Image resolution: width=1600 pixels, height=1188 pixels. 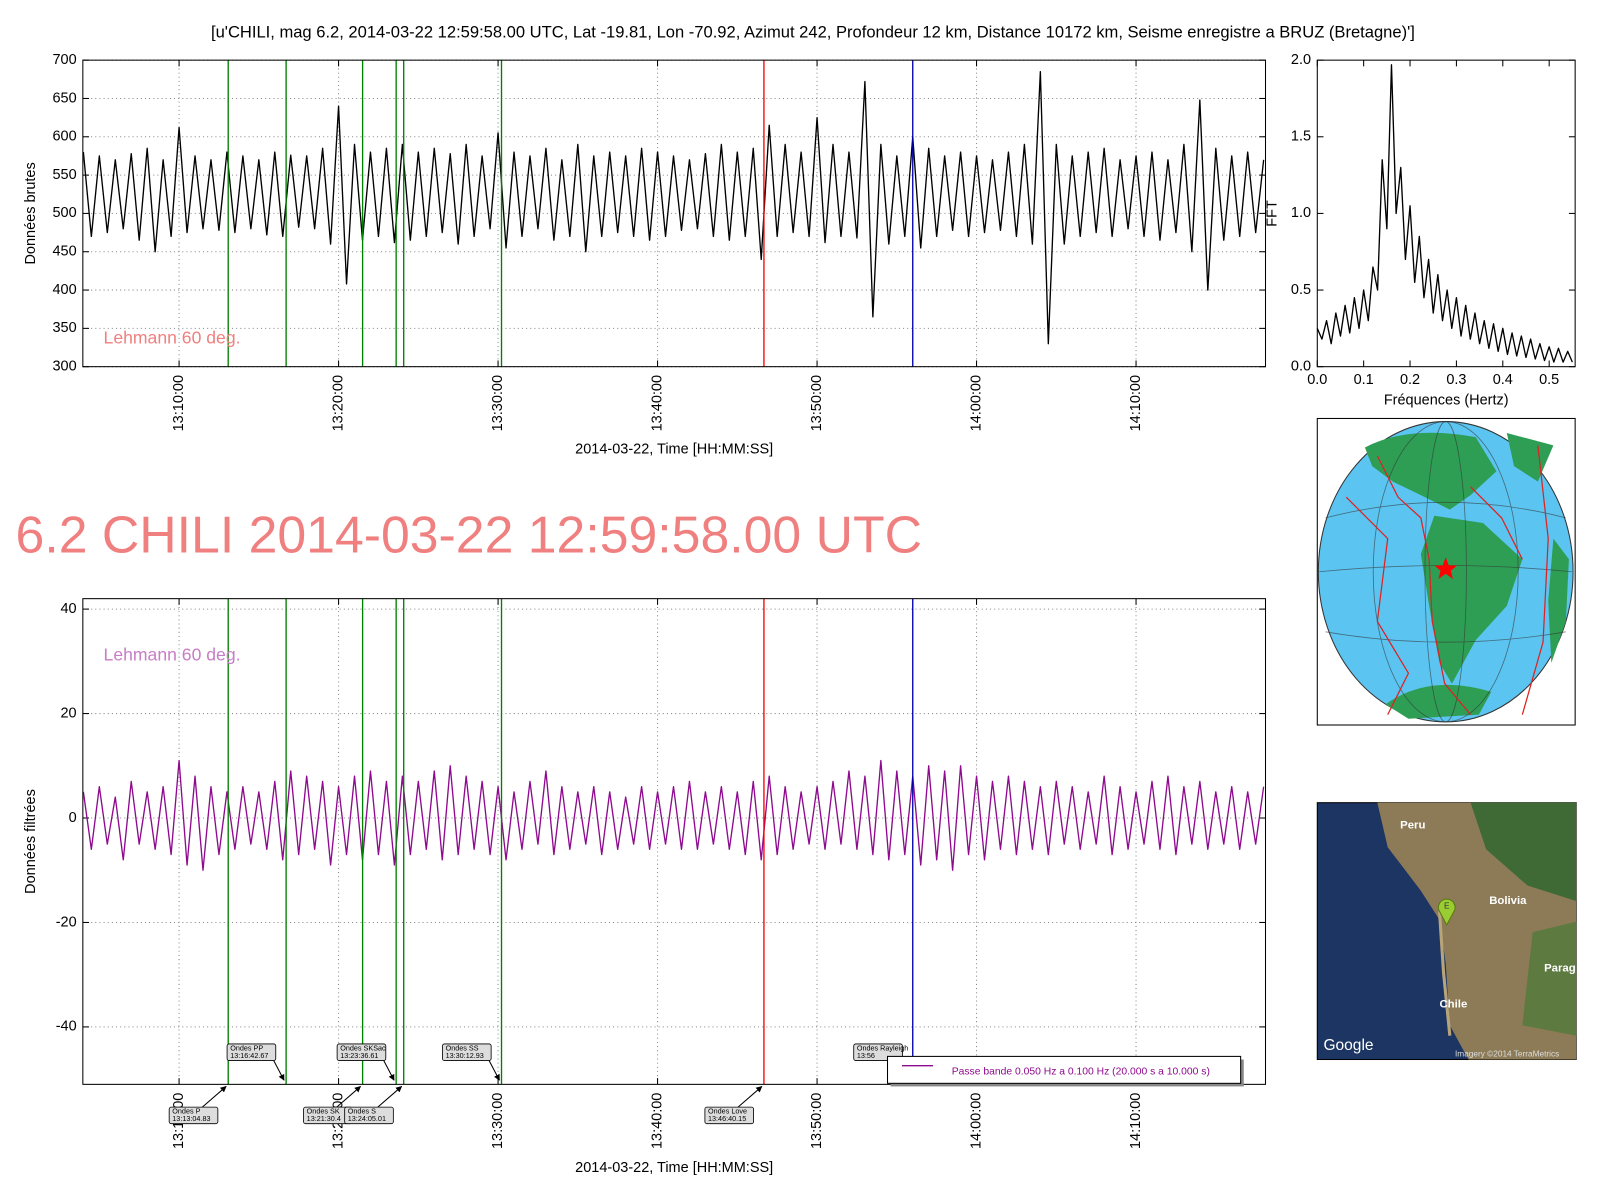 What do you see at coordinates (186, 1111) in the screenshot?
I see `phase-name: Ondes P` at bounding box center [186, 1111].